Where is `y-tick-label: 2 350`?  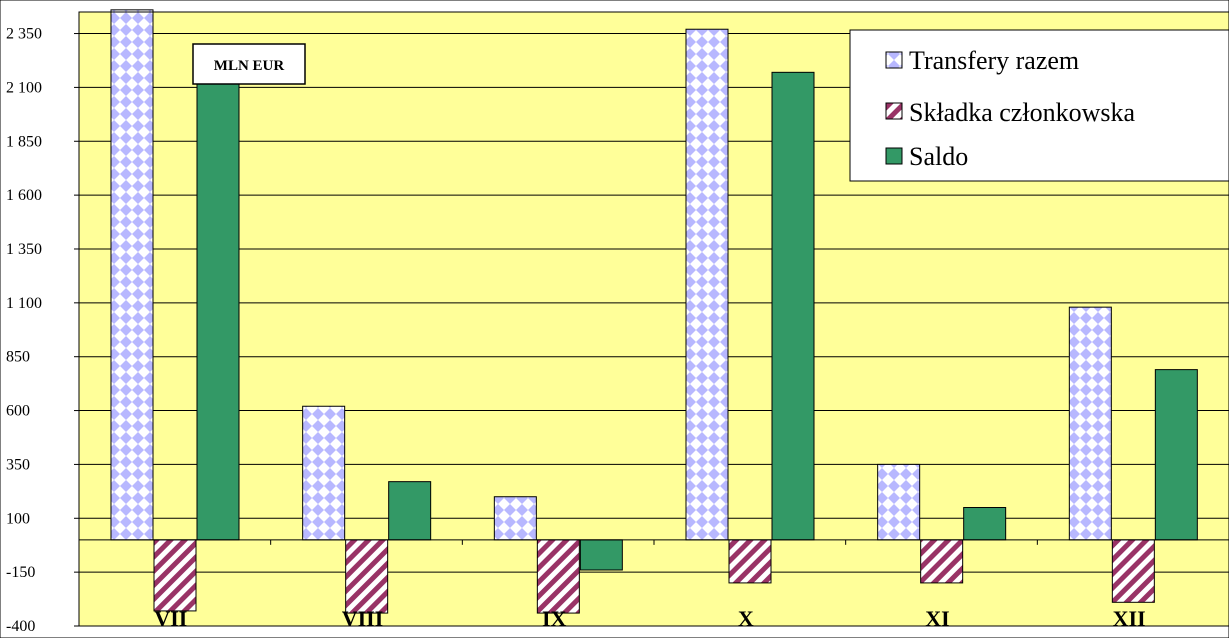
y-tick-label: 2 350 is located at coordinates (24, 34).